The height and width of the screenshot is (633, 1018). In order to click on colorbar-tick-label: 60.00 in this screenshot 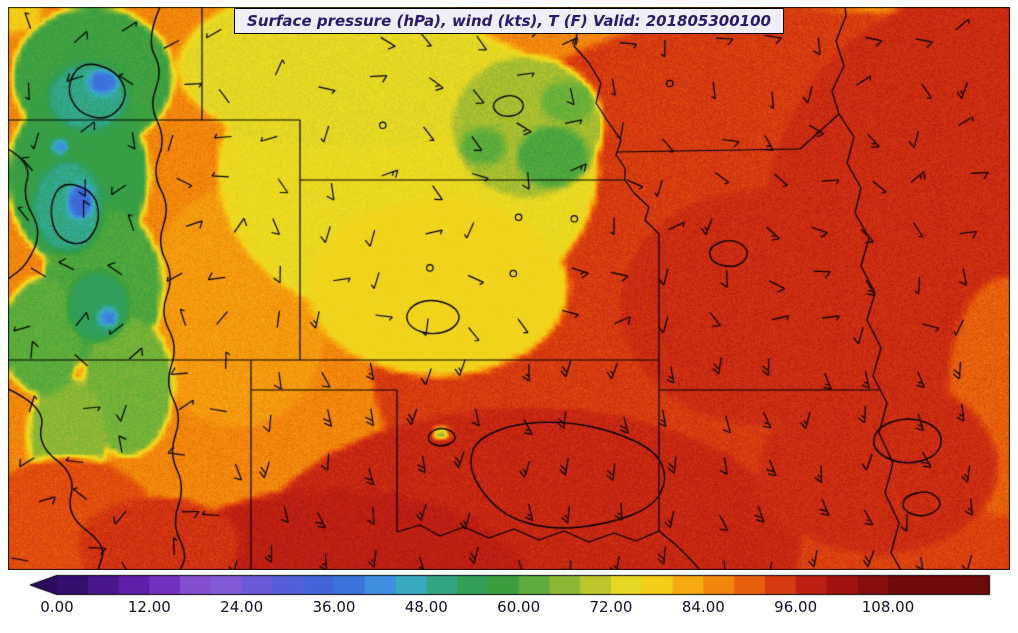, I will do `click(519, 607)`.